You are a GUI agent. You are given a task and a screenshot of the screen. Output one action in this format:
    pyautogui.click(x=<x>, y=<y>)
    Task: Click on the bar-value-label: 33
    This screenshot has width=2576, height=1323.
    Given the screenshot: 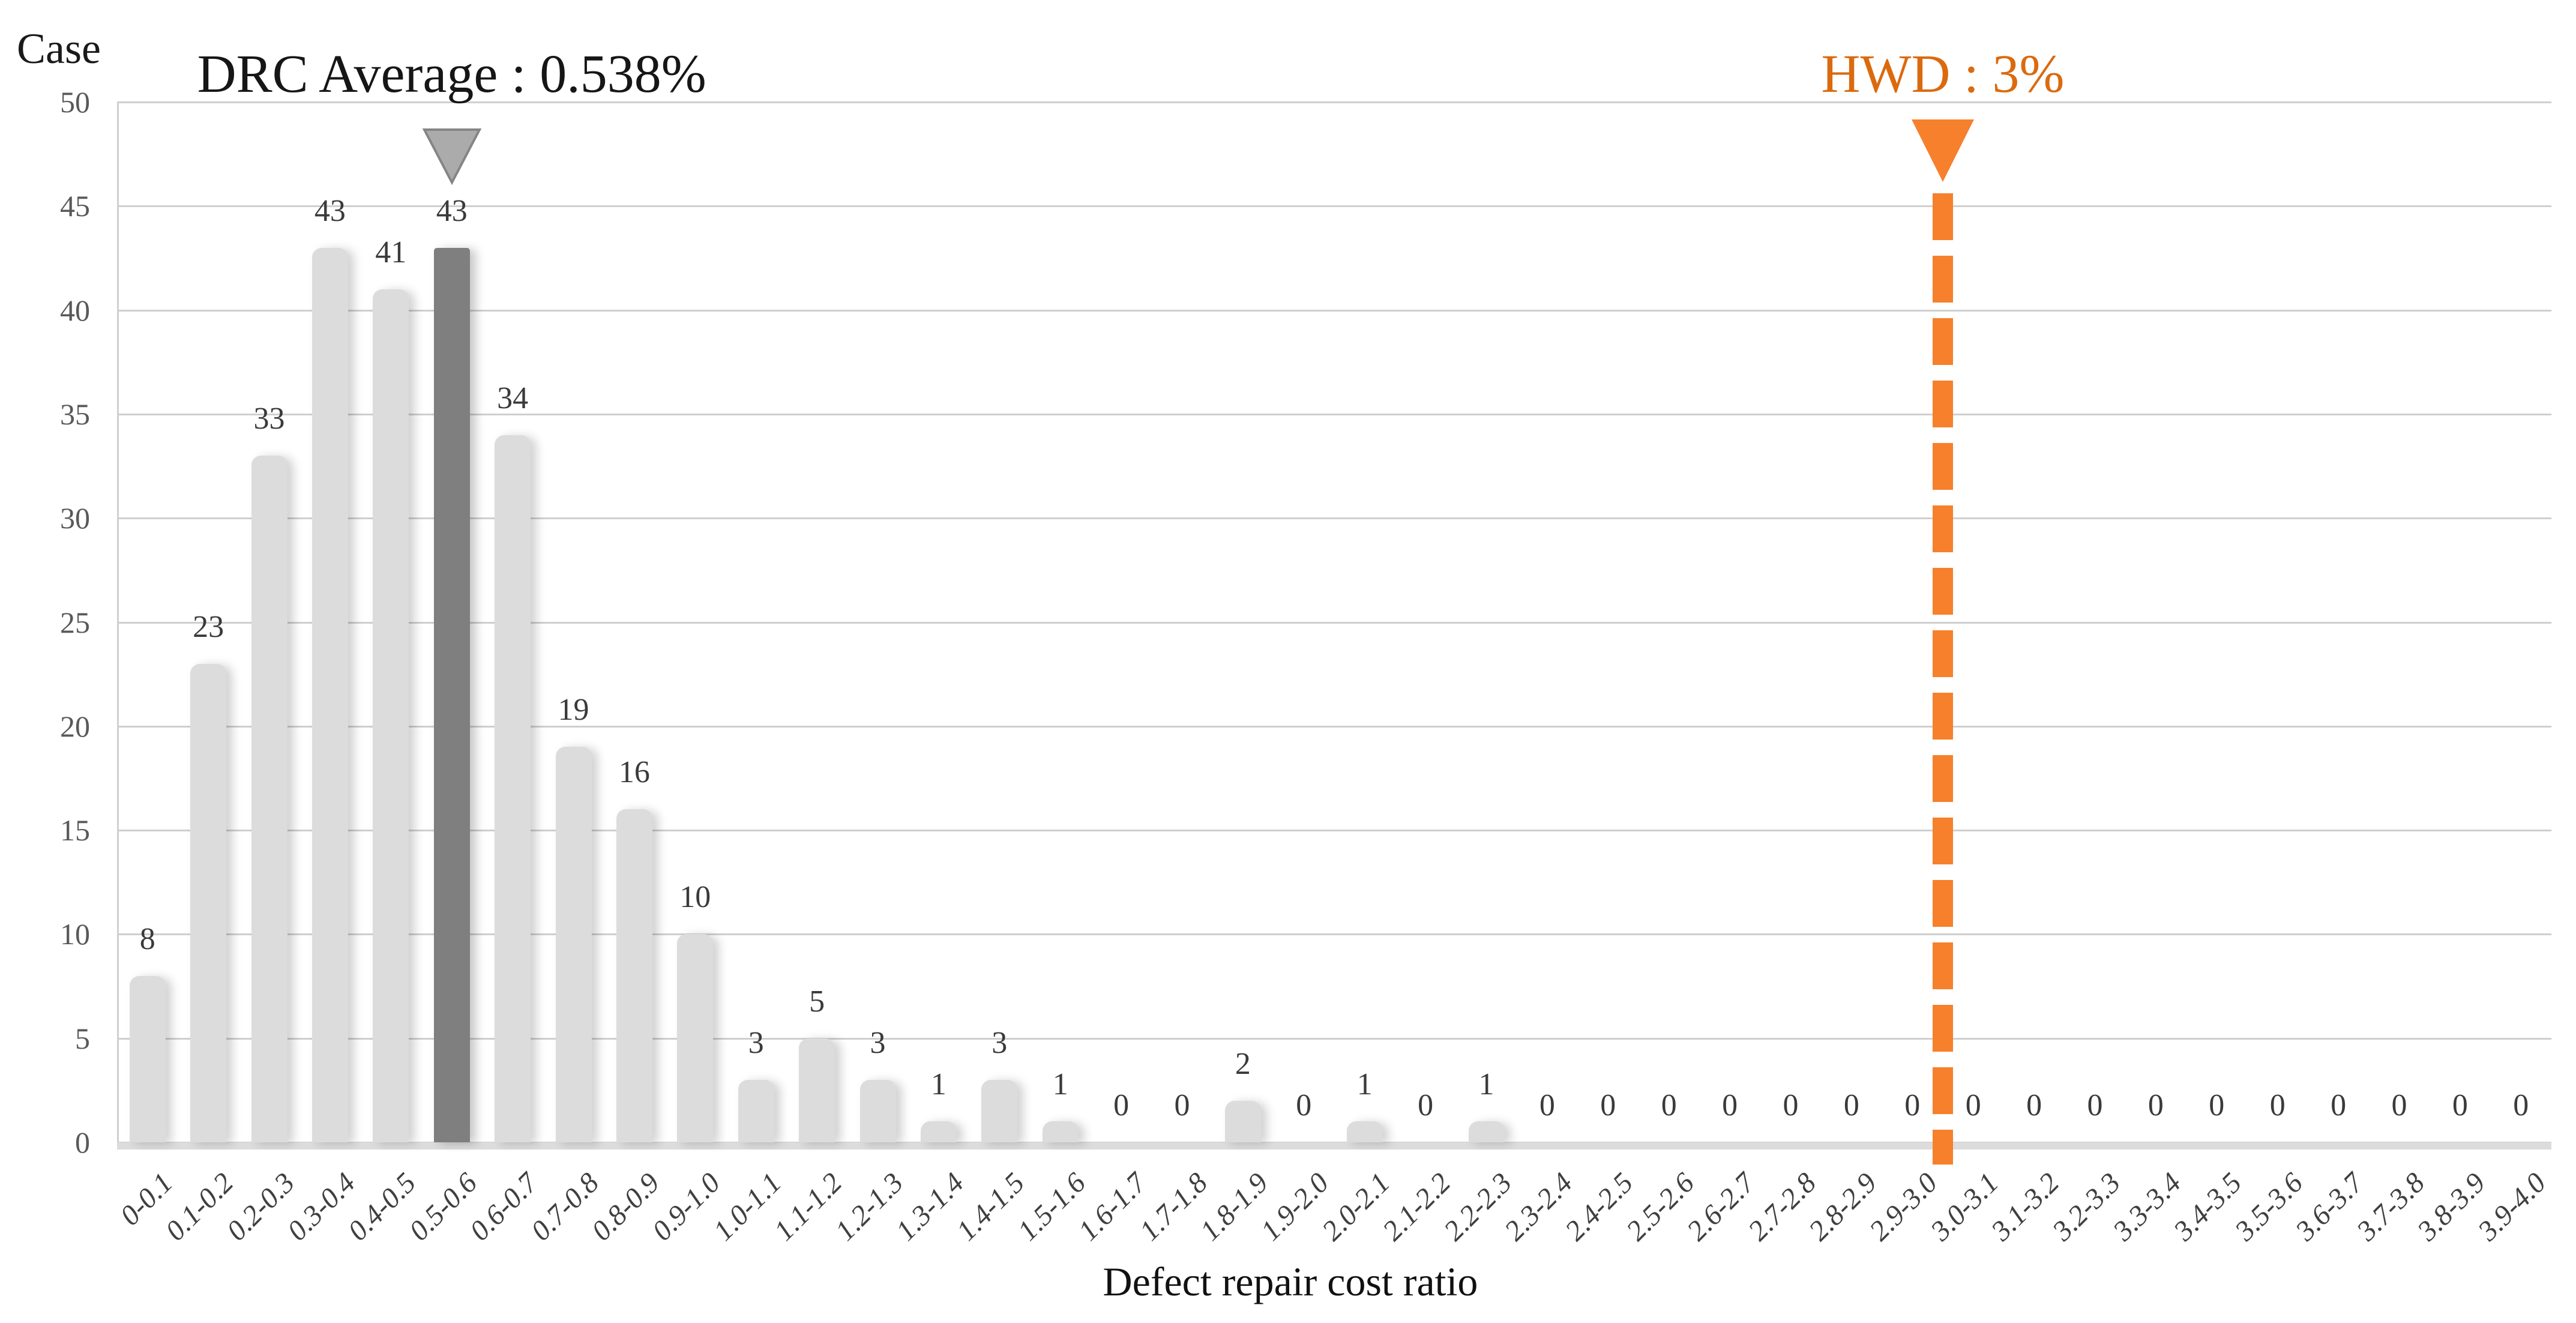 What is the action you would take?
    pyautogui.click(x=269, y=419)
    